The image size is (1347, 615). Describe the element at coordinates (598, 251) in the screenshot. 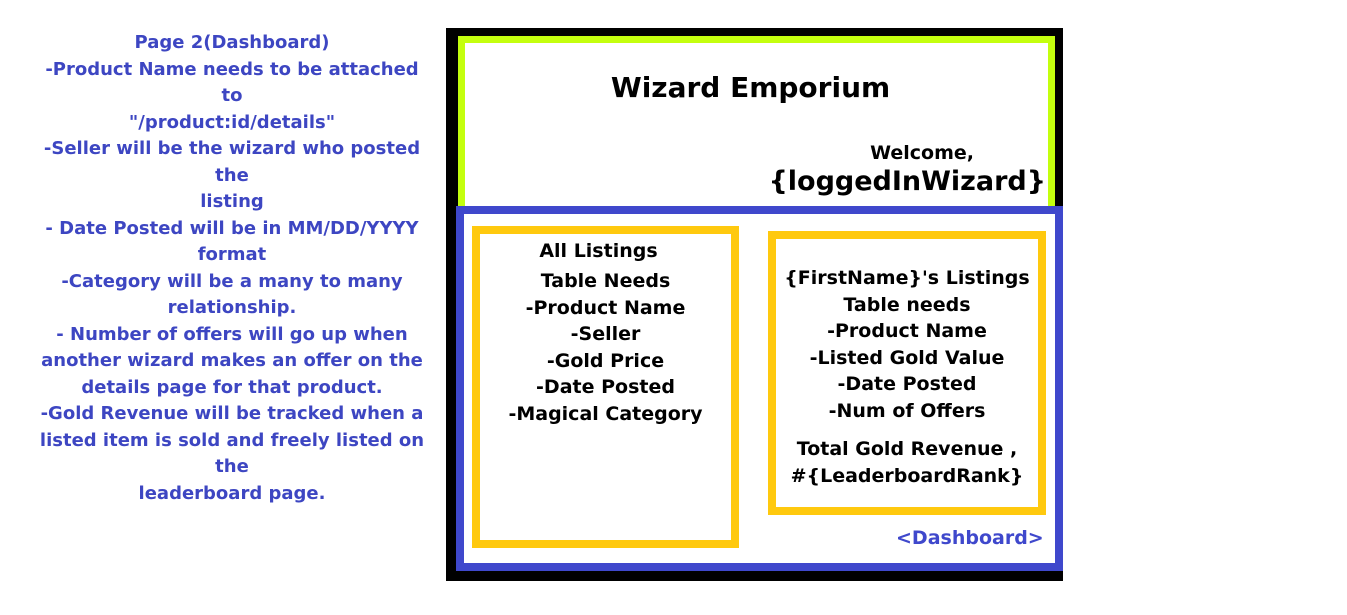

I see `all-listings-title: All Listings` at that location.